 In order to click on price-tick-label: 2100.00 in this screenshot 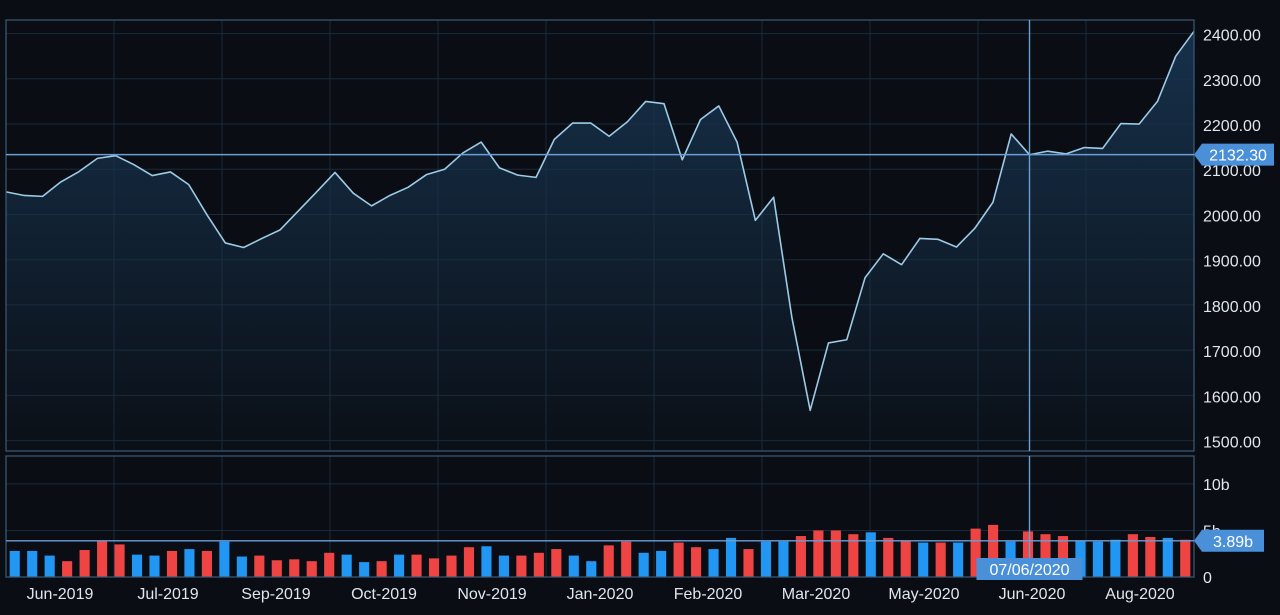, I will do `click(1232, 171)`.